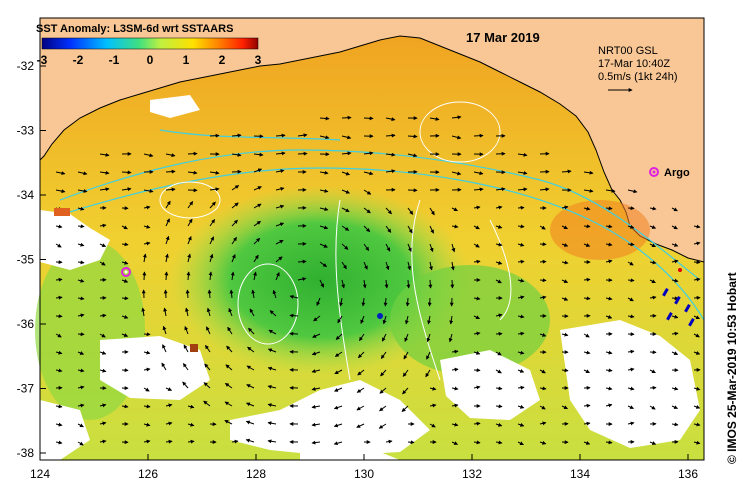 Image resolution: width=749 pixels, height=496 pixels. I want to click on argo-marker-west, so click(126, 272).